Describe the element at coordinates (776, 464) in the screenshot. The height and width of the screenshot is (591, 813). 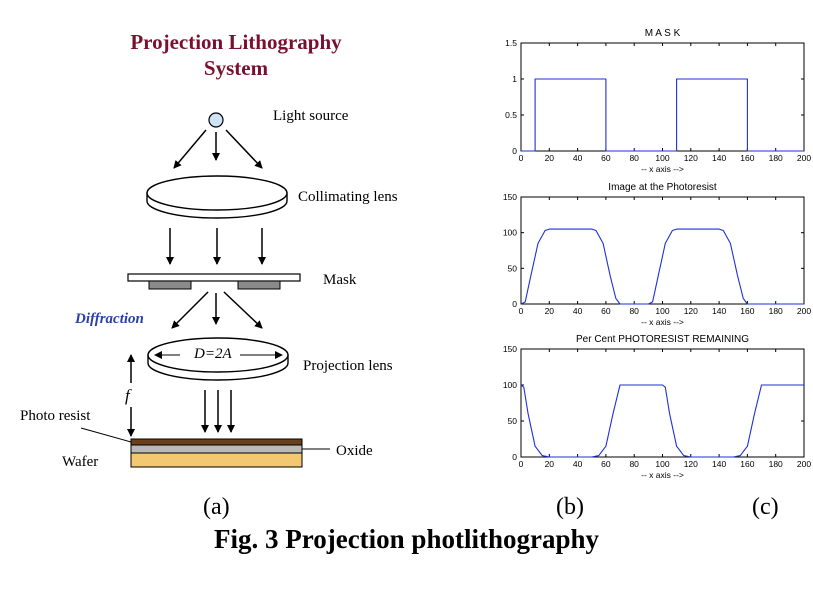
I see `plot-3-xtick-label: 180` at that location.